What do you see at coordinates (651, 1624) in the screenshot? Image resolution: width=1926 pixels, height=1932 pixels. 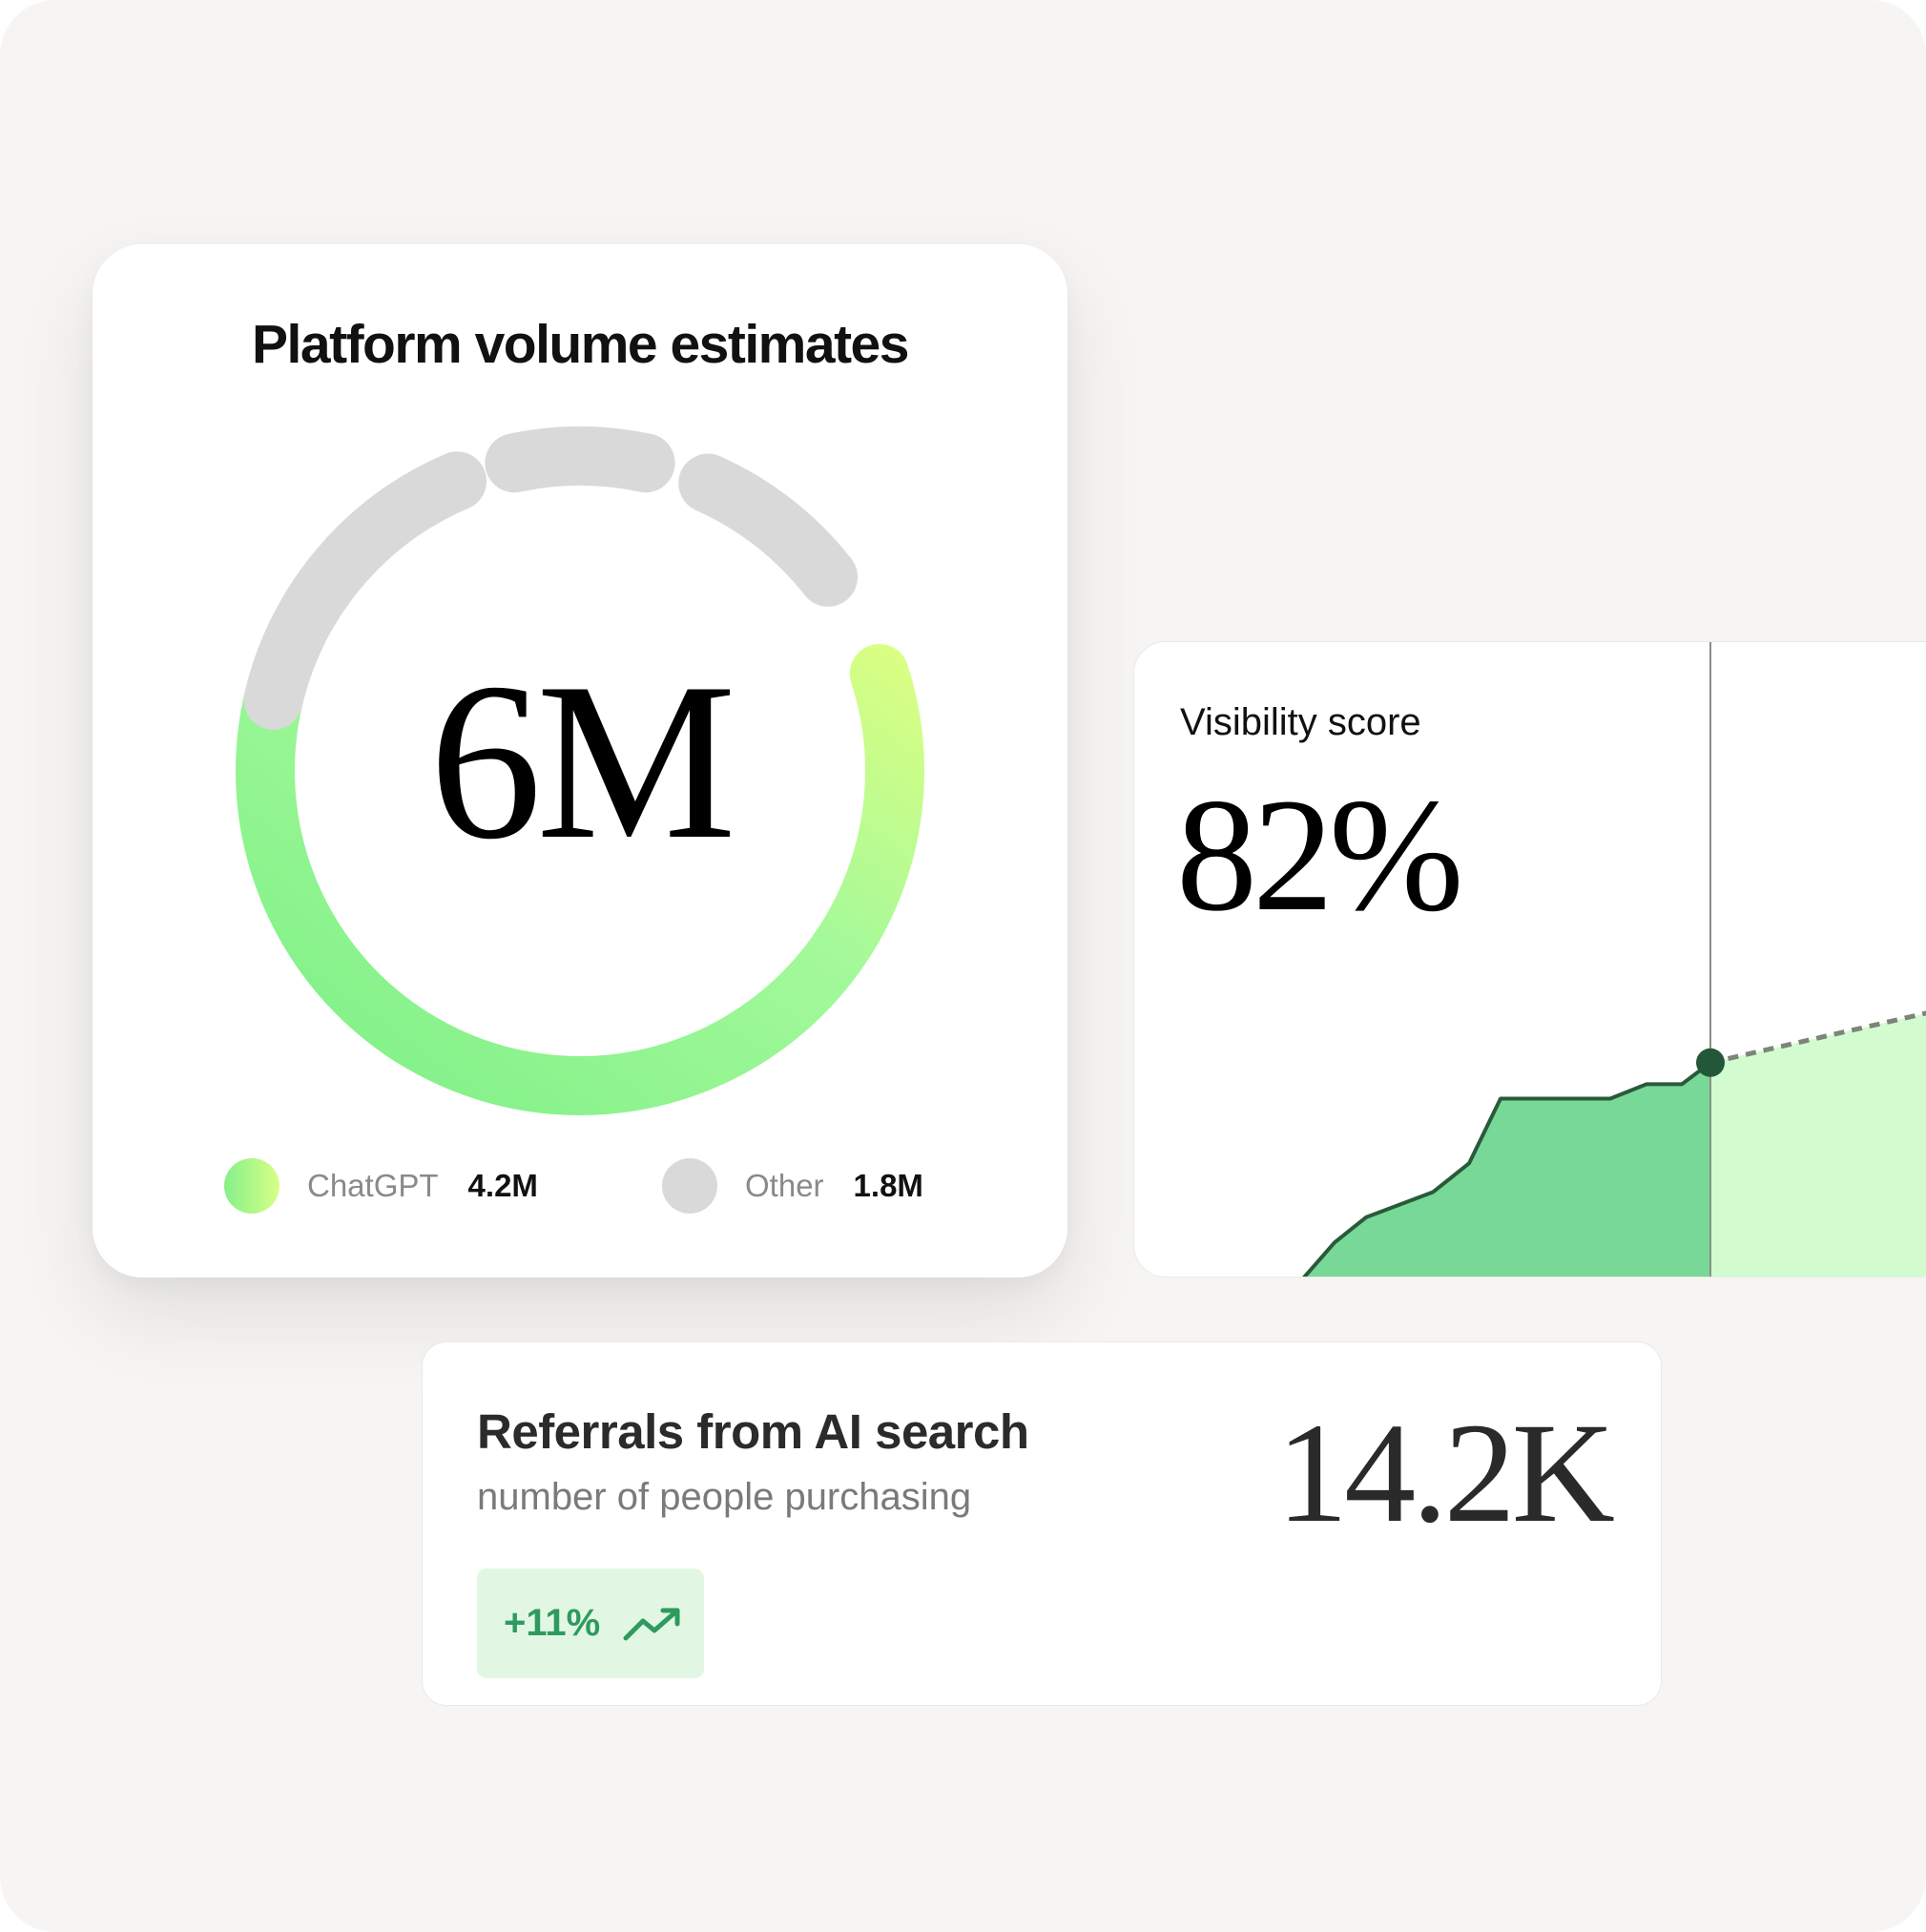 I see `trending-up-icon` at bounding box center [651, 1624].